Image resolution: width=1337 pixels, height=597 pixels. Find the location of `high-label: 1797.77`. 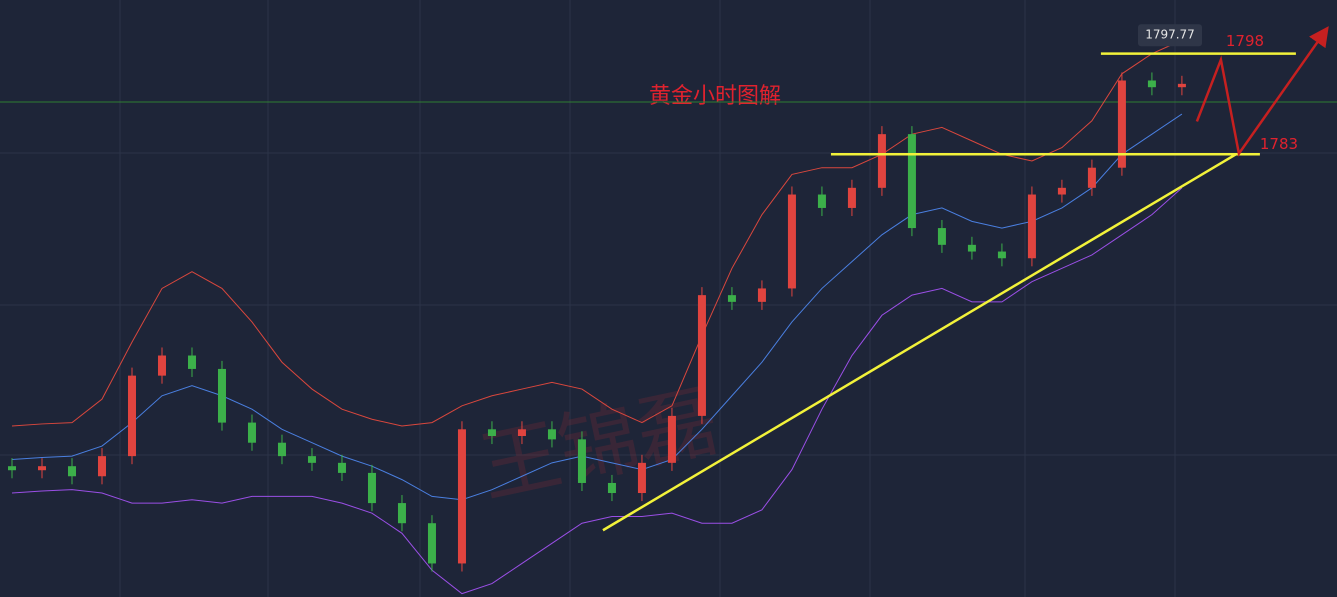

high-label: 1797.77 is located at coordinates (1170, 35).